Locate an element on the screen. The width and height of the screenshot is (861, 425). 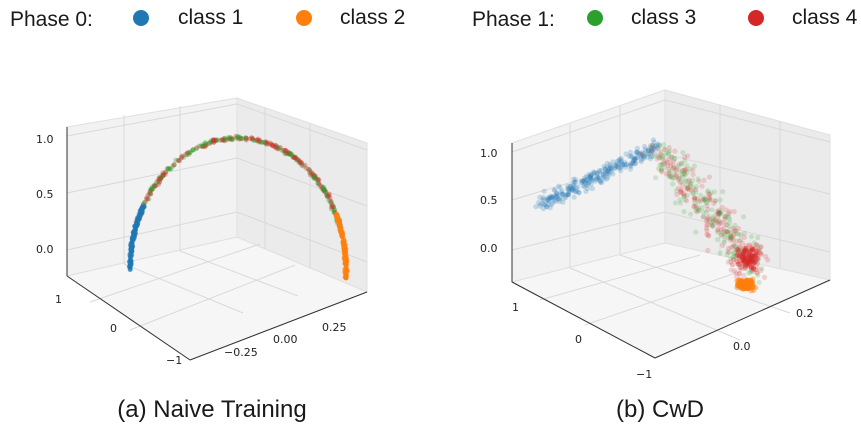
y-tick-minus-1: −1 is located at coordinates (174, 360).